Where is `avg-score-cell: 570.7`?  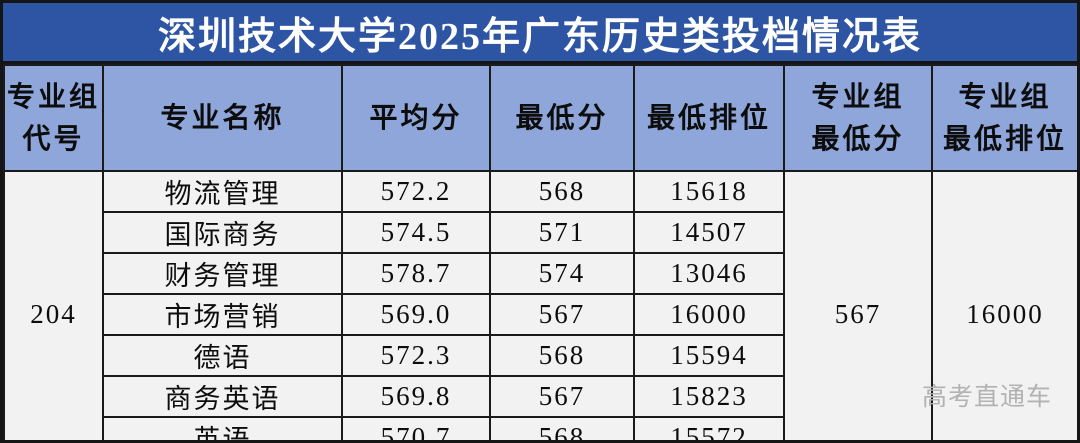 avg-score-cell: 570.7 is located at coordinates (416, 428).